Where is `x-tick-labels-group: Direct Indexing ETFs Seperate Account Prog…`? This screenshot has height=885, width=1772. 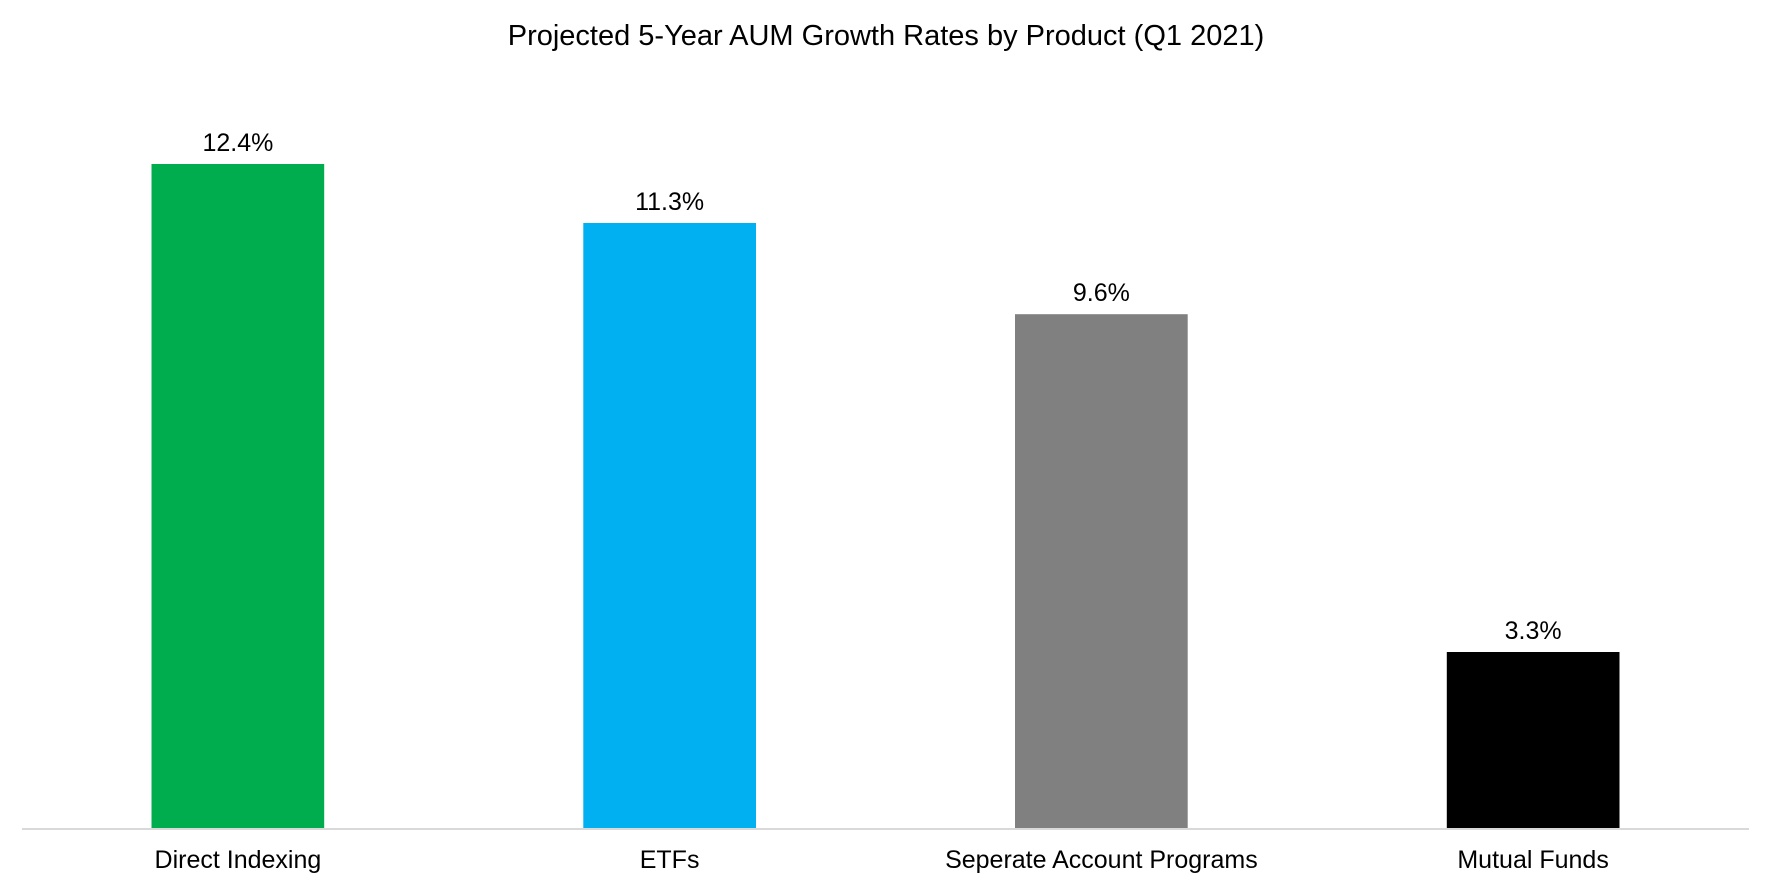 x-tick-labels-group: Direct Indexing ETFs Seperate Account Prog… is located at coordinates (882, 860).